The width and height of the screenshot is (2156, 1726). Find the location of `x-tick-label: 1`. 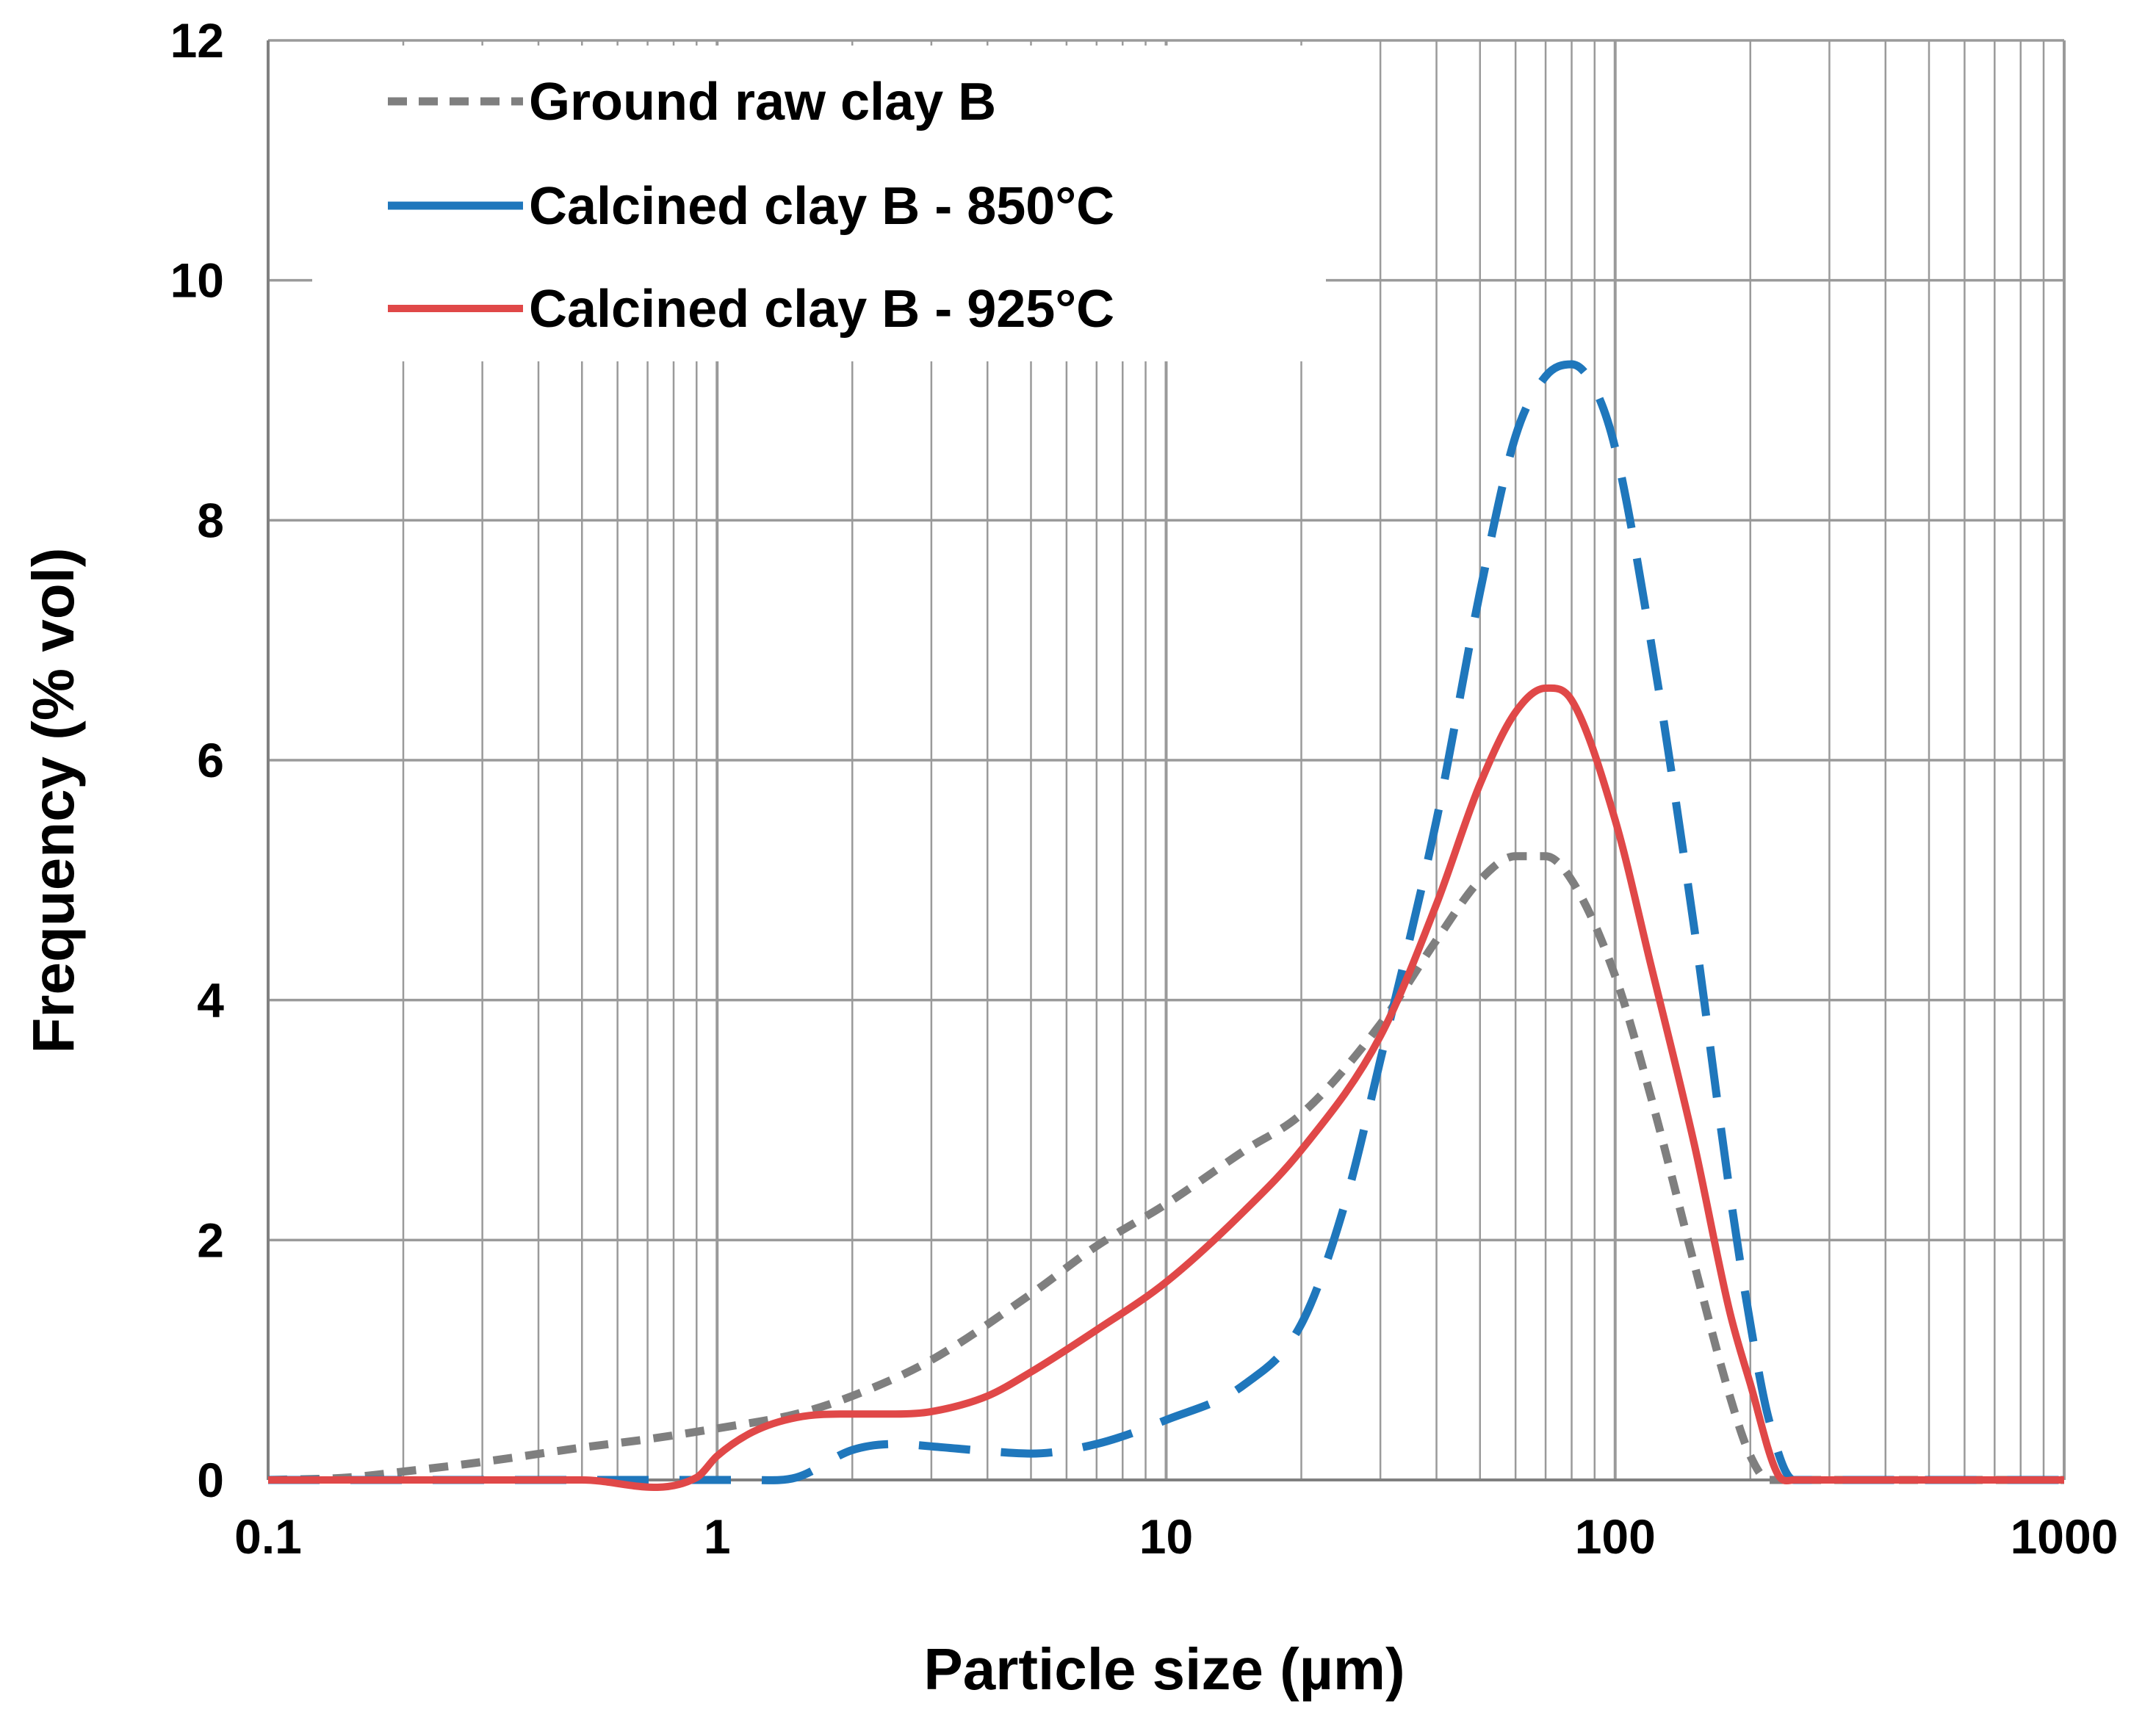

x-tick-label: 1 is located at coordinates (717, 1536).